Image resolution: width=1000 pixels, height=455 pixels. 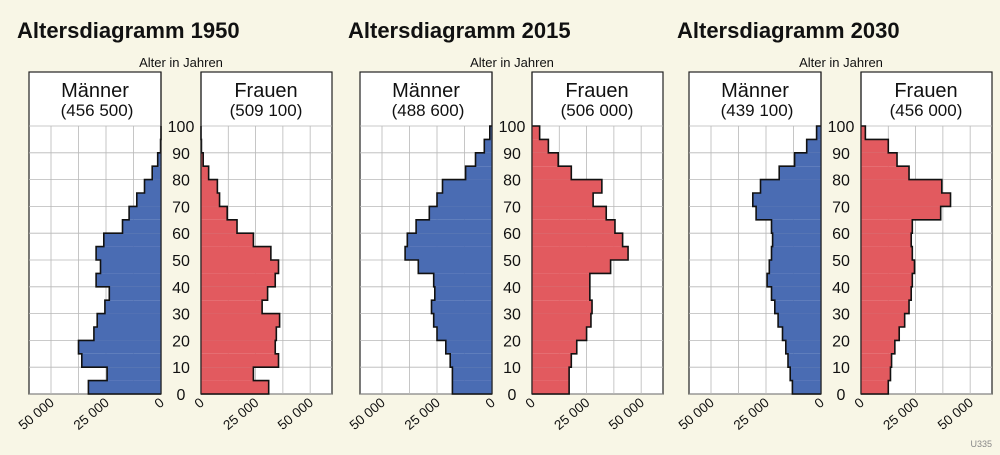 I want to click on legend-female-label: Frauen, so click(x=925, y=91).